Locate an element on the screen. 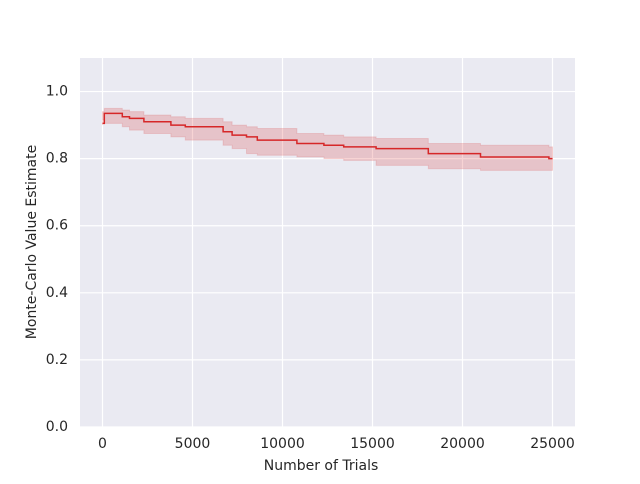 This screenshot has height=484, width=640. x-tick-label: 20000 is located at coordinates (462, 444).